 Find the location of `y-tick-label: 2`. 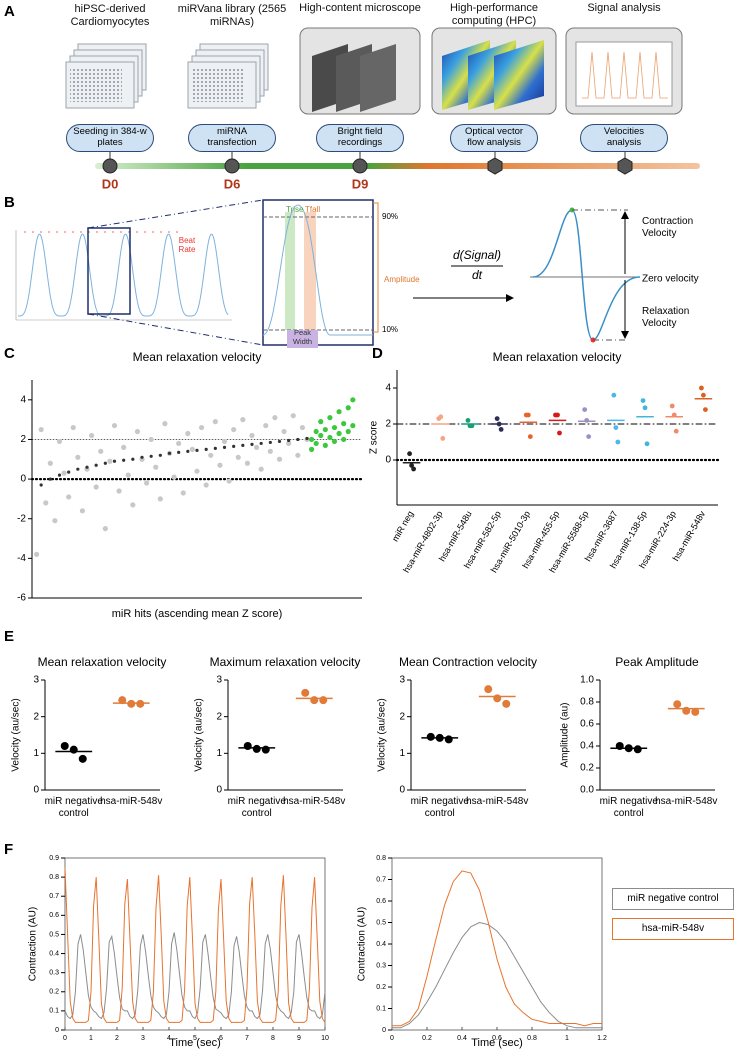

y-tick-label: 2 is located at coordinates (23, 439).